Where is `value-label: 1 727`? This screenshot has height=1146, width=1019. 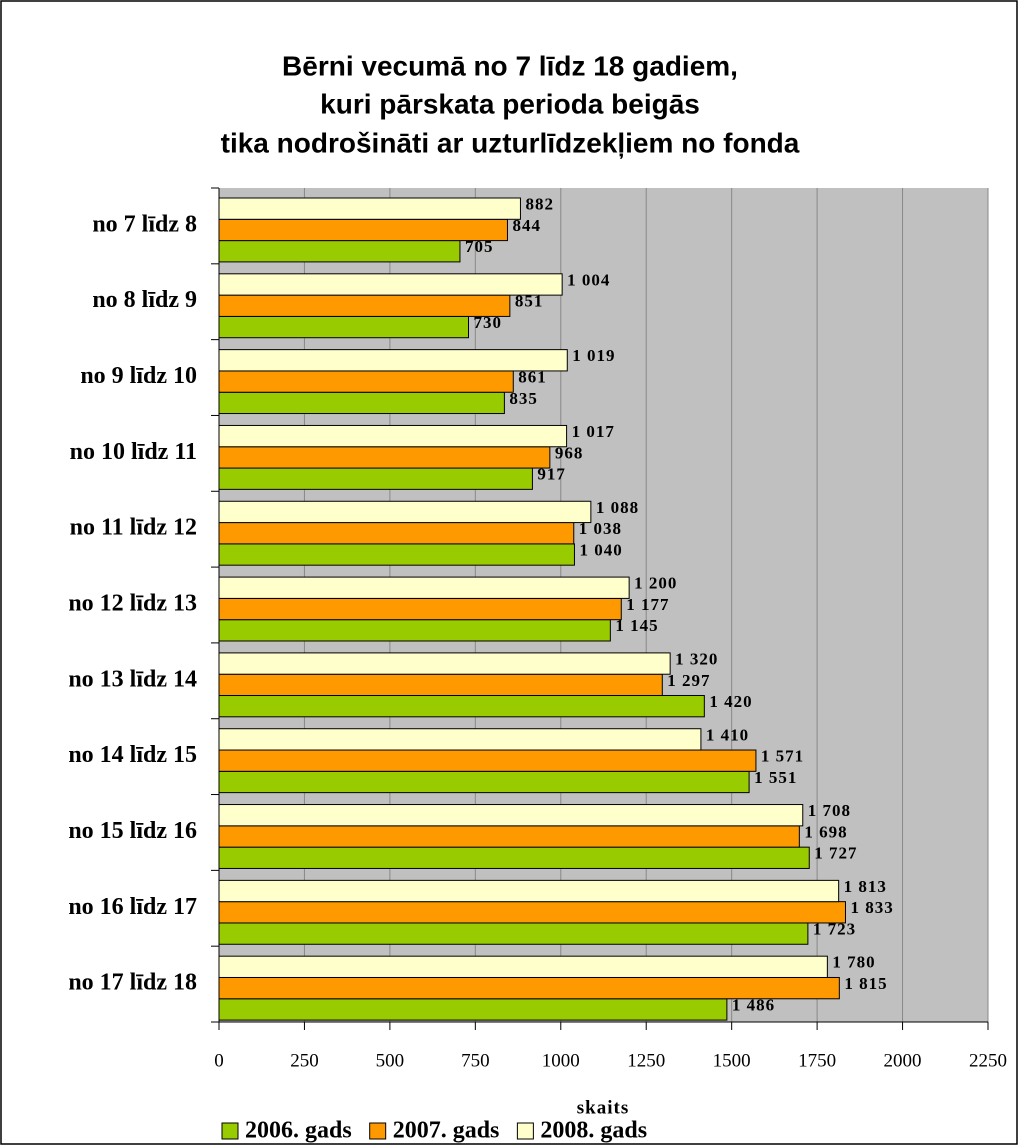
value-label: 1 727 is located at coordinates (835, 853).